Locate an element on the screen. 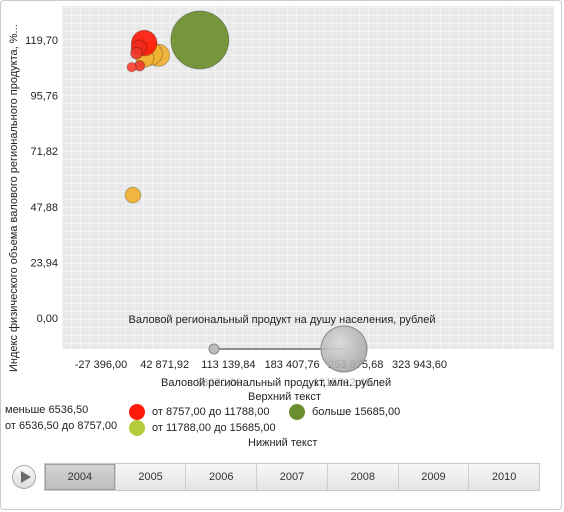 This screenshot has width=564, height=512. year-tab-2007: 2007 is located at coordinates (292, 477).